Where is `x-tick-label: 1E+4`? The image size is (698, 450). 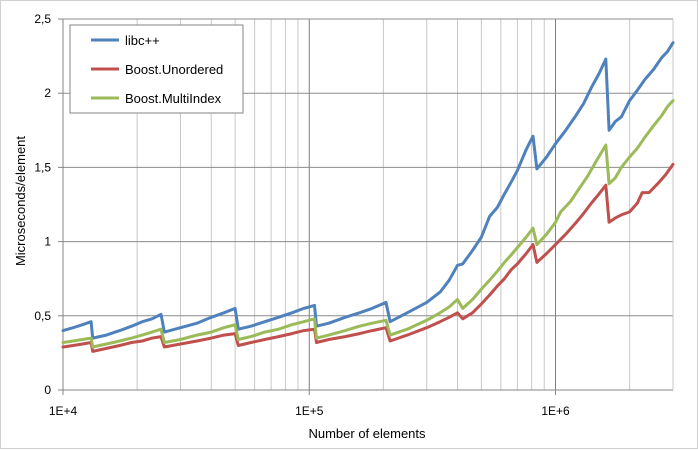 x-tick-label: 1E+4 is located at coordinates (63, 411).